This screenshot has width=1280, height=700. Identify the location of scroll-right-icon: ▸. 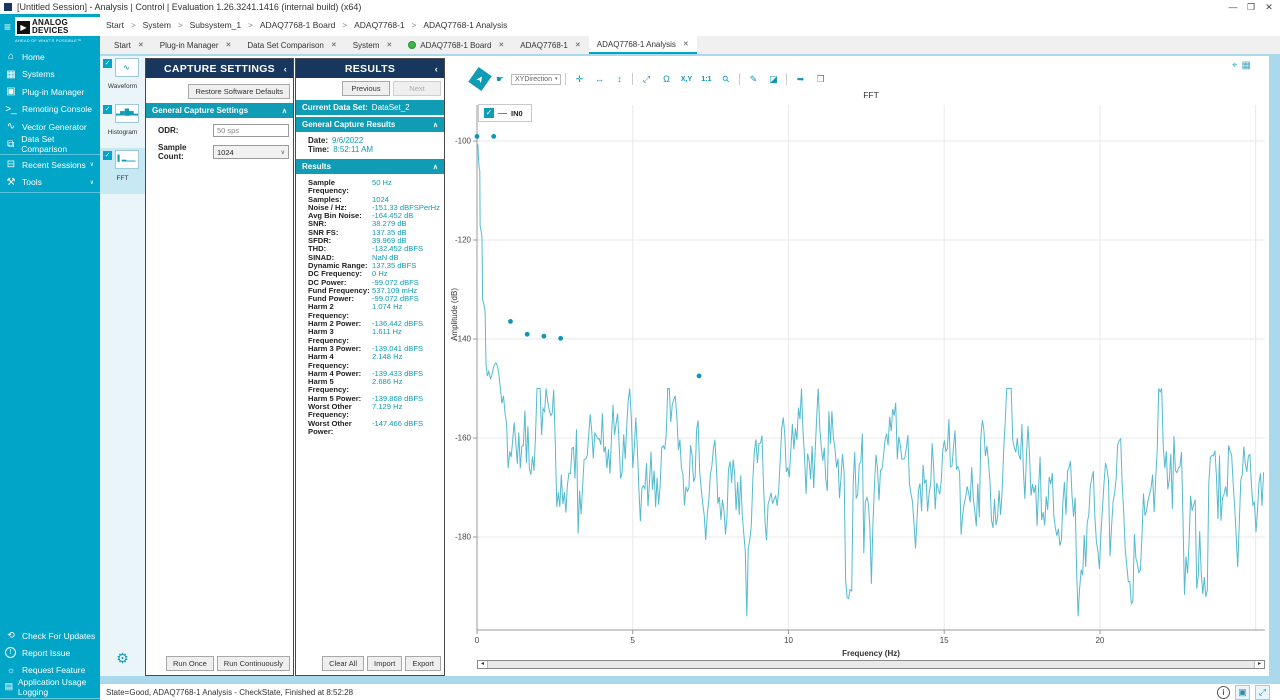
(1259, 664).